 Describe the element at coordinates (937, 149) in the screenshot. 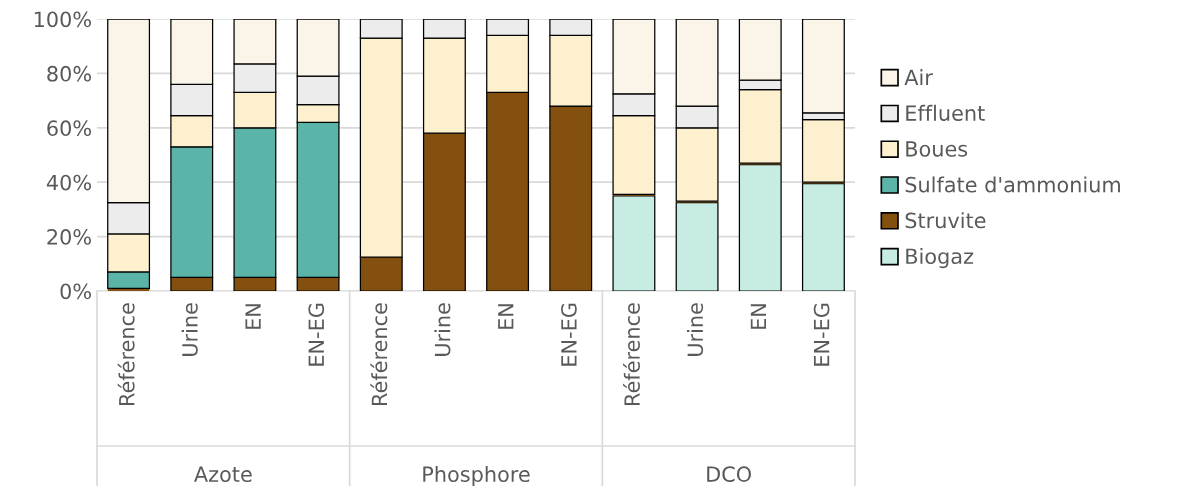

I see `legend-label: Boues` at that location.